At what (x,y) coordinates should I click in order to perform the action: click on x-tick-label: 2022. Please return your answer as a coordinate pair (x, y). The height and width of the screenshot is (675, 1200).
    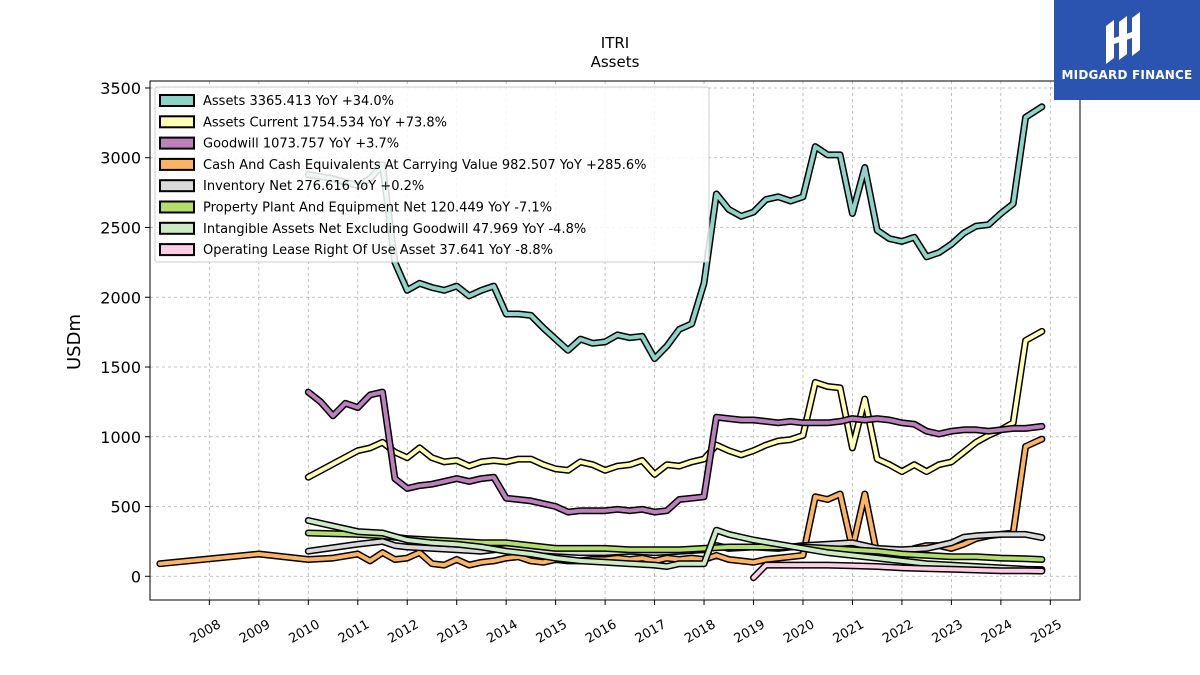
    Looking at the image, I should click on (898, 632).